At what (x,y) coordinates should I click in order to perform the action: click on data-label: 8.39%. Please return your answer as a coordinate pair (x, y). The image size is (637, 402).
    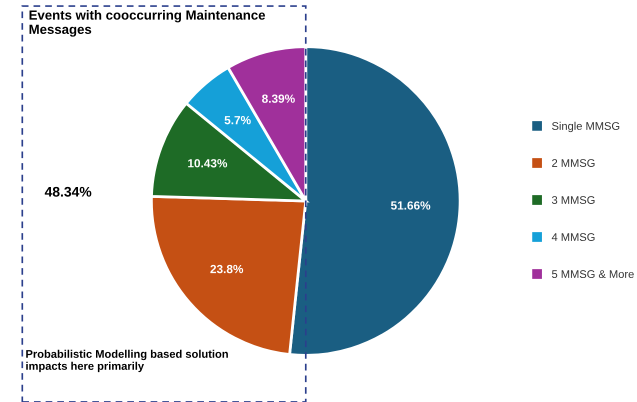
    Looking at the image, I should click on (278, 98).